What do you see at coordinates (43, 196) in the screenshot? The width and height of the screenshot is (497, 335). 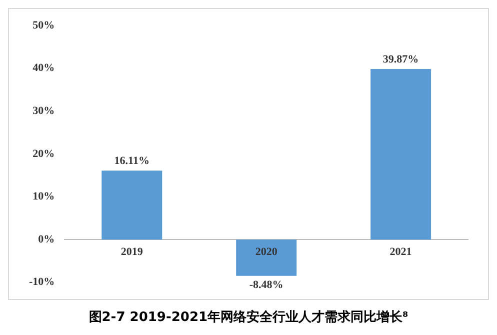 I see `y-tick-label: 10%` at bounding box center [43, 196].